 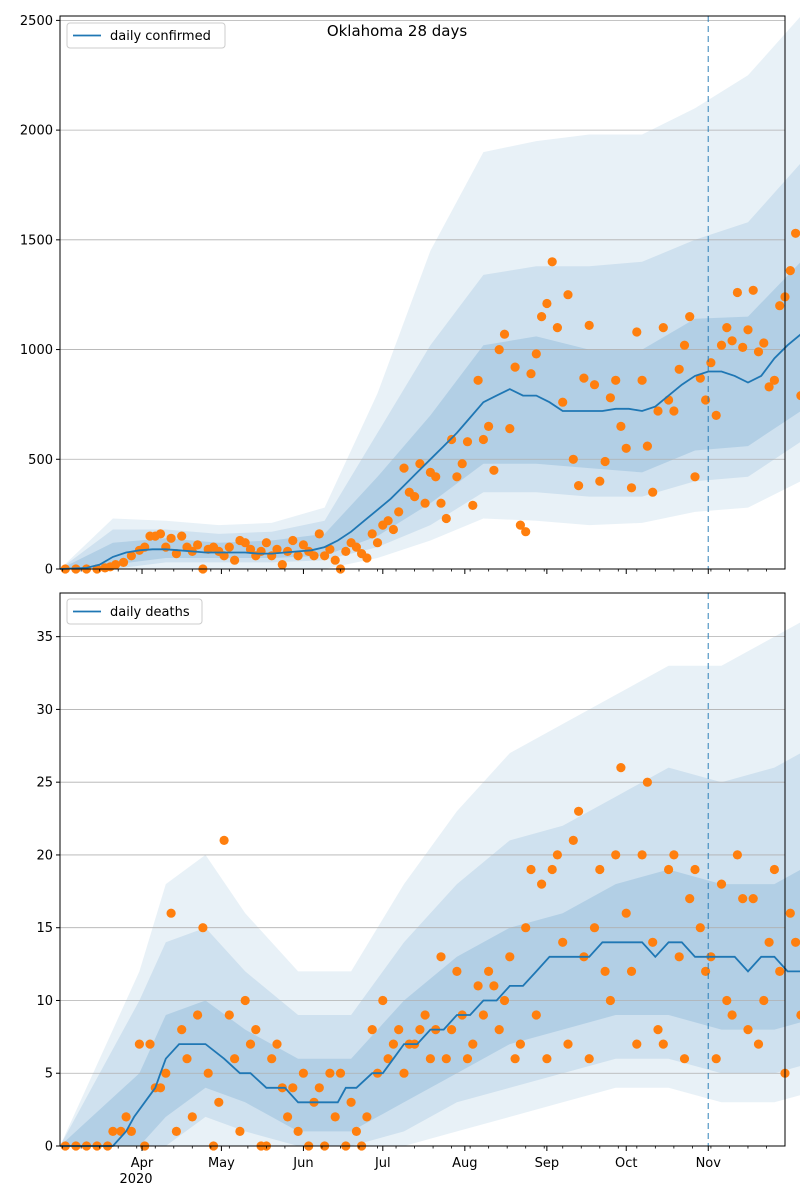 I want to click on chart-title: Oklahoma 28 days, so click(x=397, y=31).